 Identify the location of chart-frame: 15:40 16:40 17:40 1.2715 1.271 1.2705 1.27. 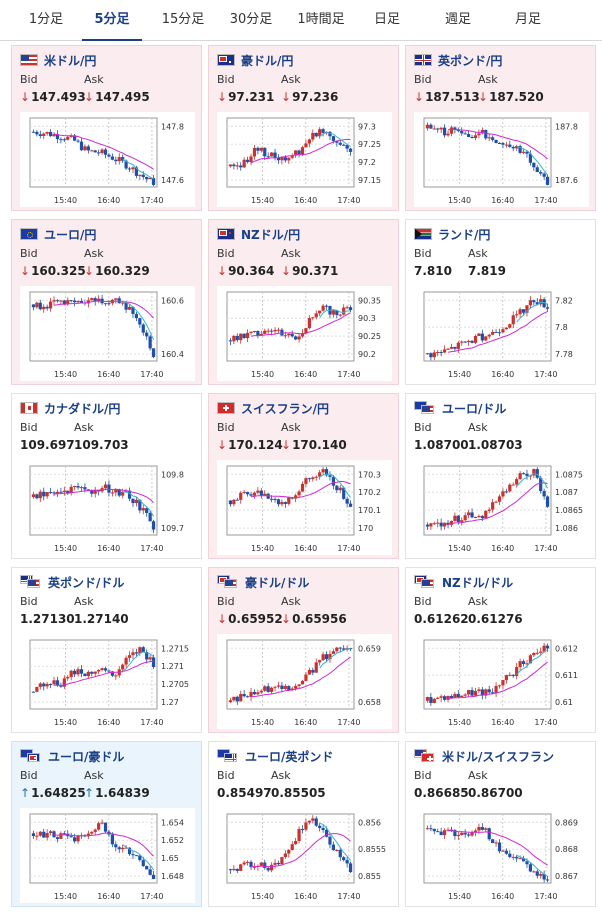
(107, 681).